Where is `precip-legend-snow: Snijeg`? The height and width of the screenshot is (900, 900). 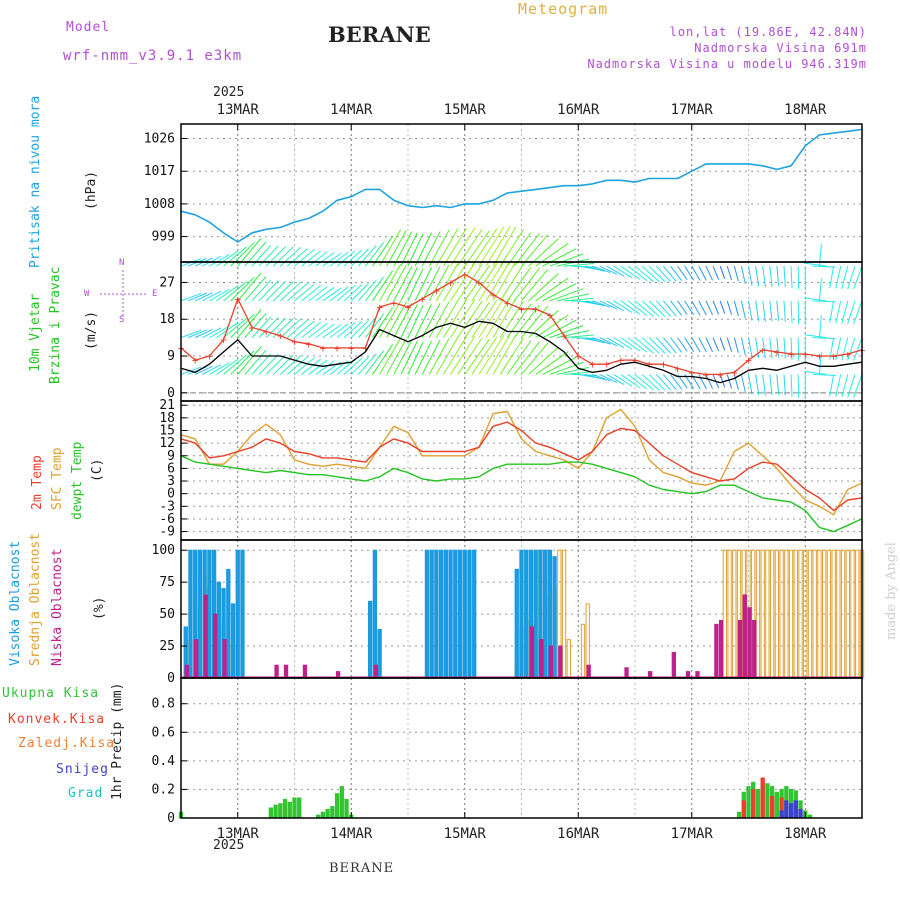 precip-legend-snow: Snijeg is located at coordinates (82, 769).